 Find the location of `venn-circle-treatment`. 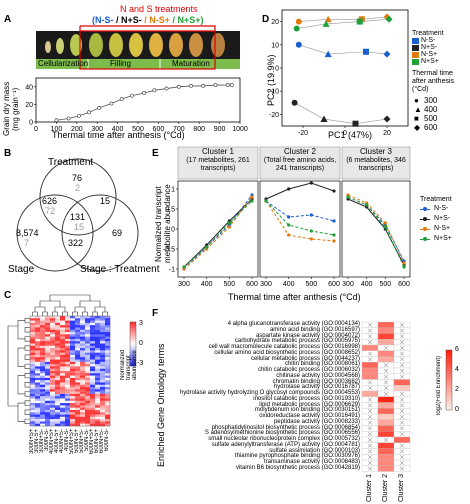

venn-circle-treatment is located at coordinates (78, 197).